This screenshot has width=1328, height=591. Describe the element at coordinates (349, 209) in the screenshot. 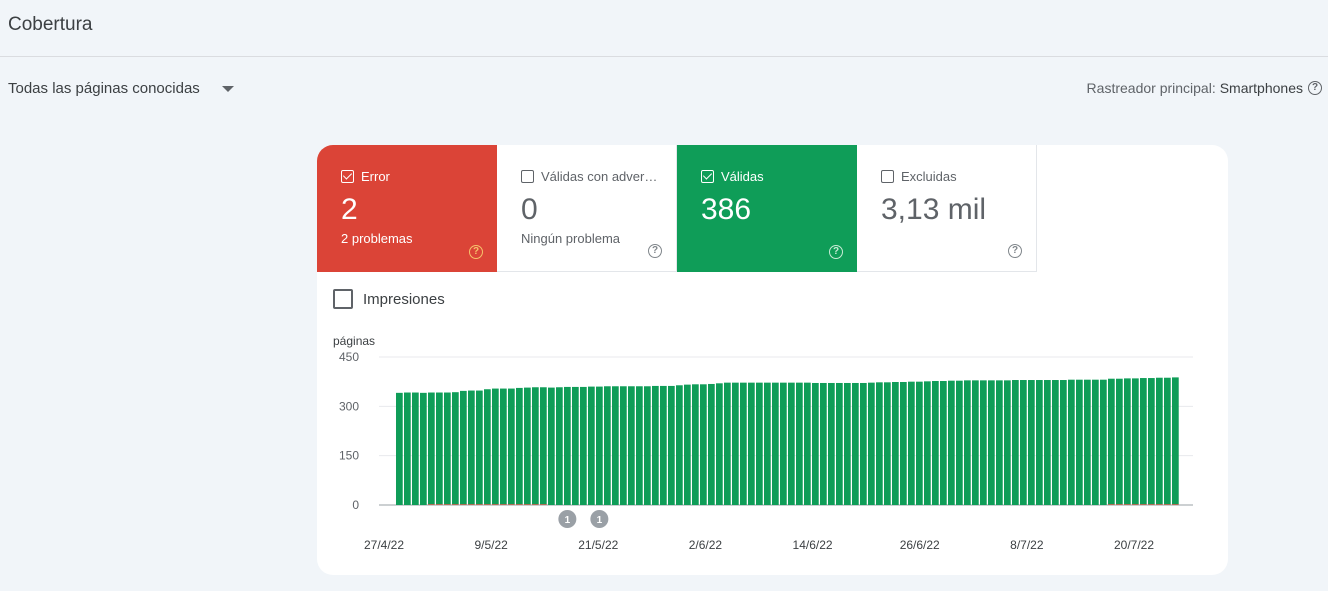

I see `tile-error-value: 2` at that location.